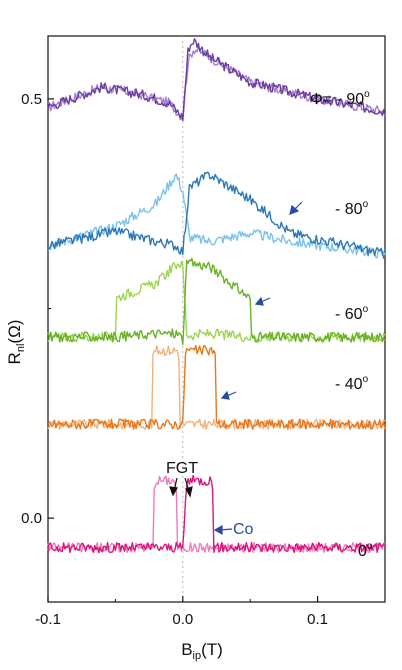 The image size is (402, 670). What do you see at coordinates (21, 348) in the screenshot?
I see `y-axis-title-sub: nl` at bounding box center [21, 348].